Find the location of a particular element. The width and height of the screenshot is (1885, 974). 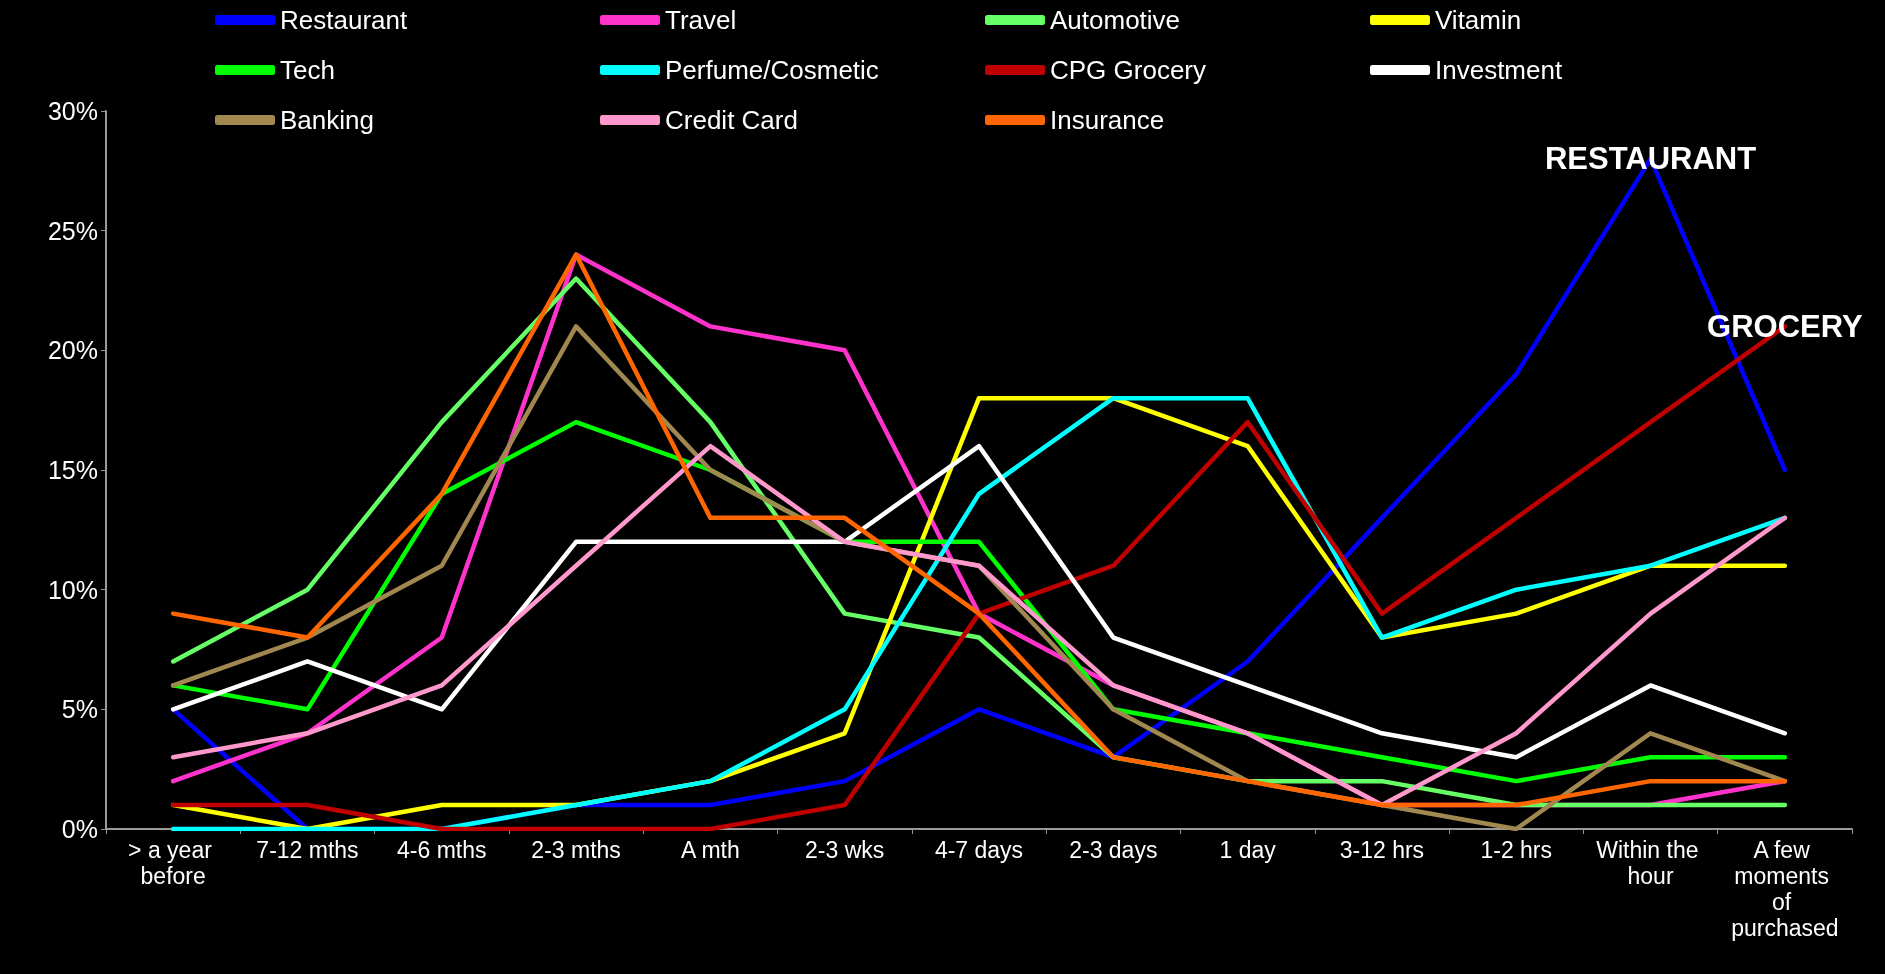

y-tick-label: 30% is located at coordinates (72, 111).